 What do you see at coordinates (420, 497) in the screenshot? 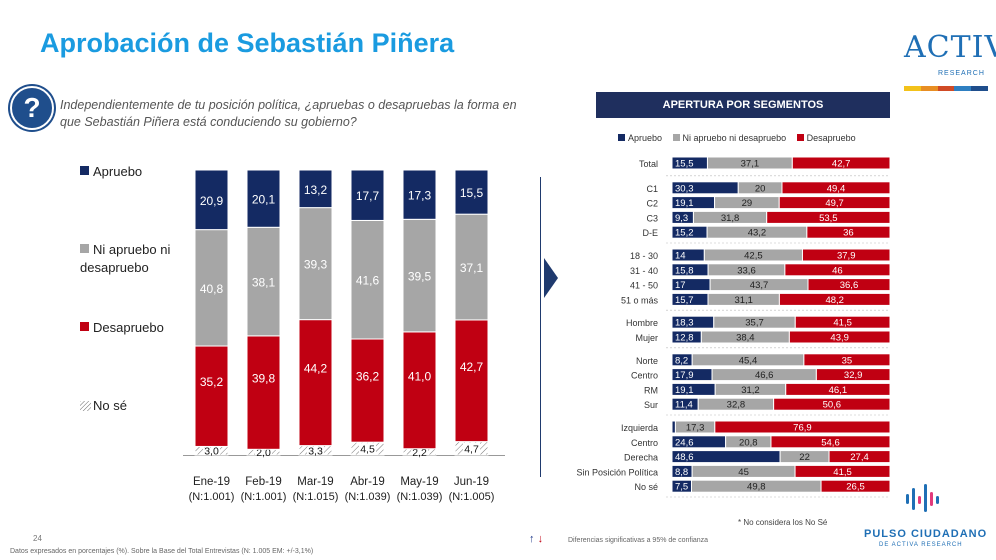
I see `category-sublabel: (N:1.039)` at bounding box center [420, 497].